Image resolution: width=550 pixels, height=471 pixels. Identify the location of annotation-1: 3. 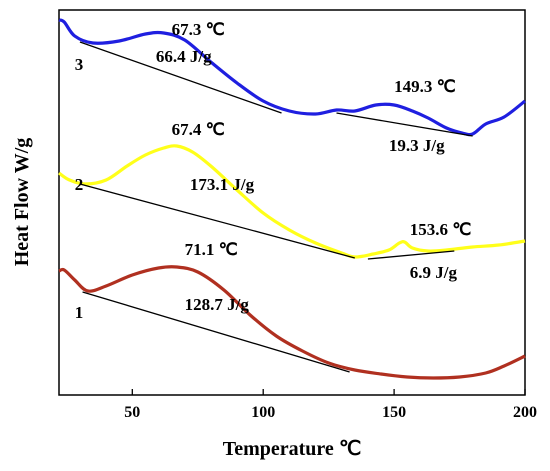
(79, 64).